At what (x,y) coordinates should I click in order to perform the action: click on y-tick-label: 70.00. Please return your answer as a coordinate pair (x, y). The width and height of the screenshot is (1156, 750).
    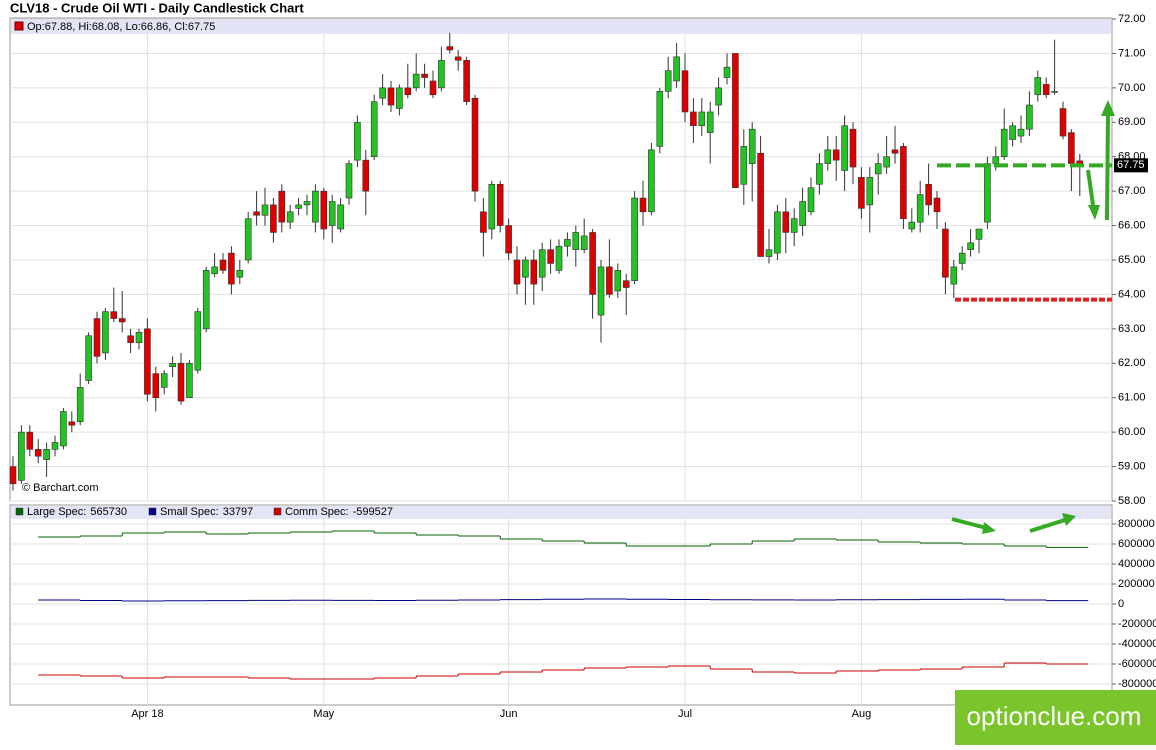
    Looking at the image, I should click on (1132, 88).